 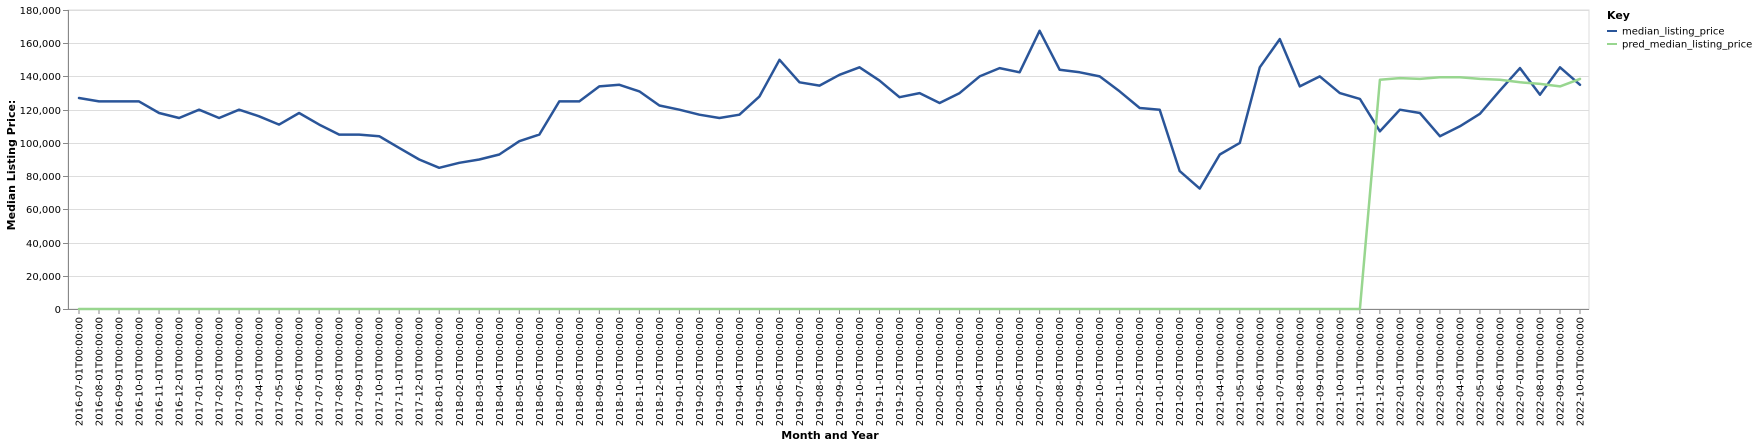 What do you see at coordinates (400, 371) in the screenshot?
I see `x-tick-label: 2017-11-01T00:00:00` at bounding box center [400, 371].